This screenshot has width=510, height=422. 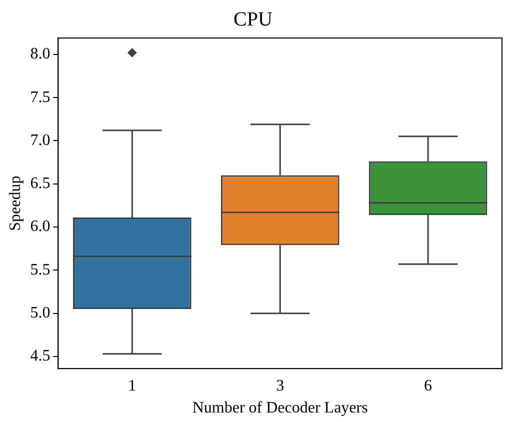 What do you see at coordinates (280, 385) in the screenshot?
I see `x-tick-label: 3` at bounding box center [280, 385].